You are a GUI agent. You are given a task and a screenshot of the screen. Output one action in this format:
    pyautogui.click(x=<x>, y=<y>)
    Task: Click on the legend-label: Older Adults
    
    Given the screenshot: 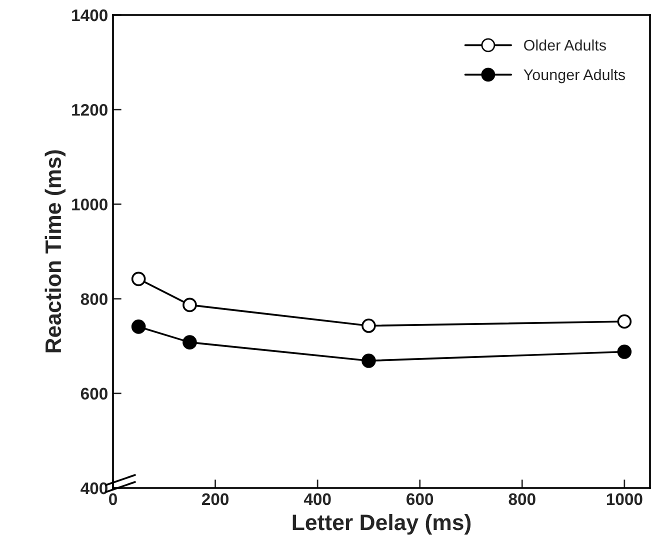 What is the action you would take?
    pyautogui.click(x=565, y=45)
    